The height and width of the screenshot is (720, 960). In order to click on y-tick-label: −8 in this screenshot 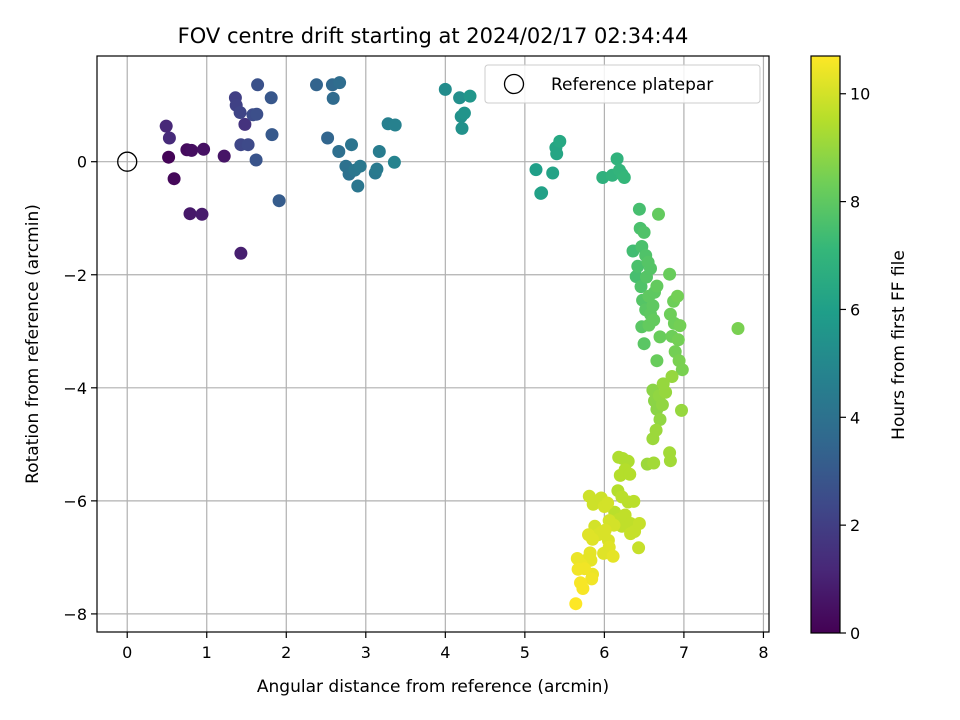, I will do `click(75, 614)`.